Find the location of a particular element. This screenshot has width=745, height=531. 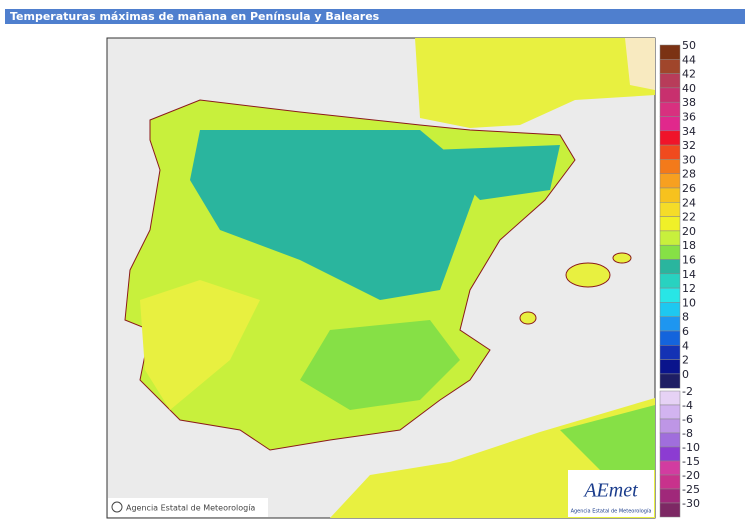

legend-label: 4 is located at coordinates (685, 345).